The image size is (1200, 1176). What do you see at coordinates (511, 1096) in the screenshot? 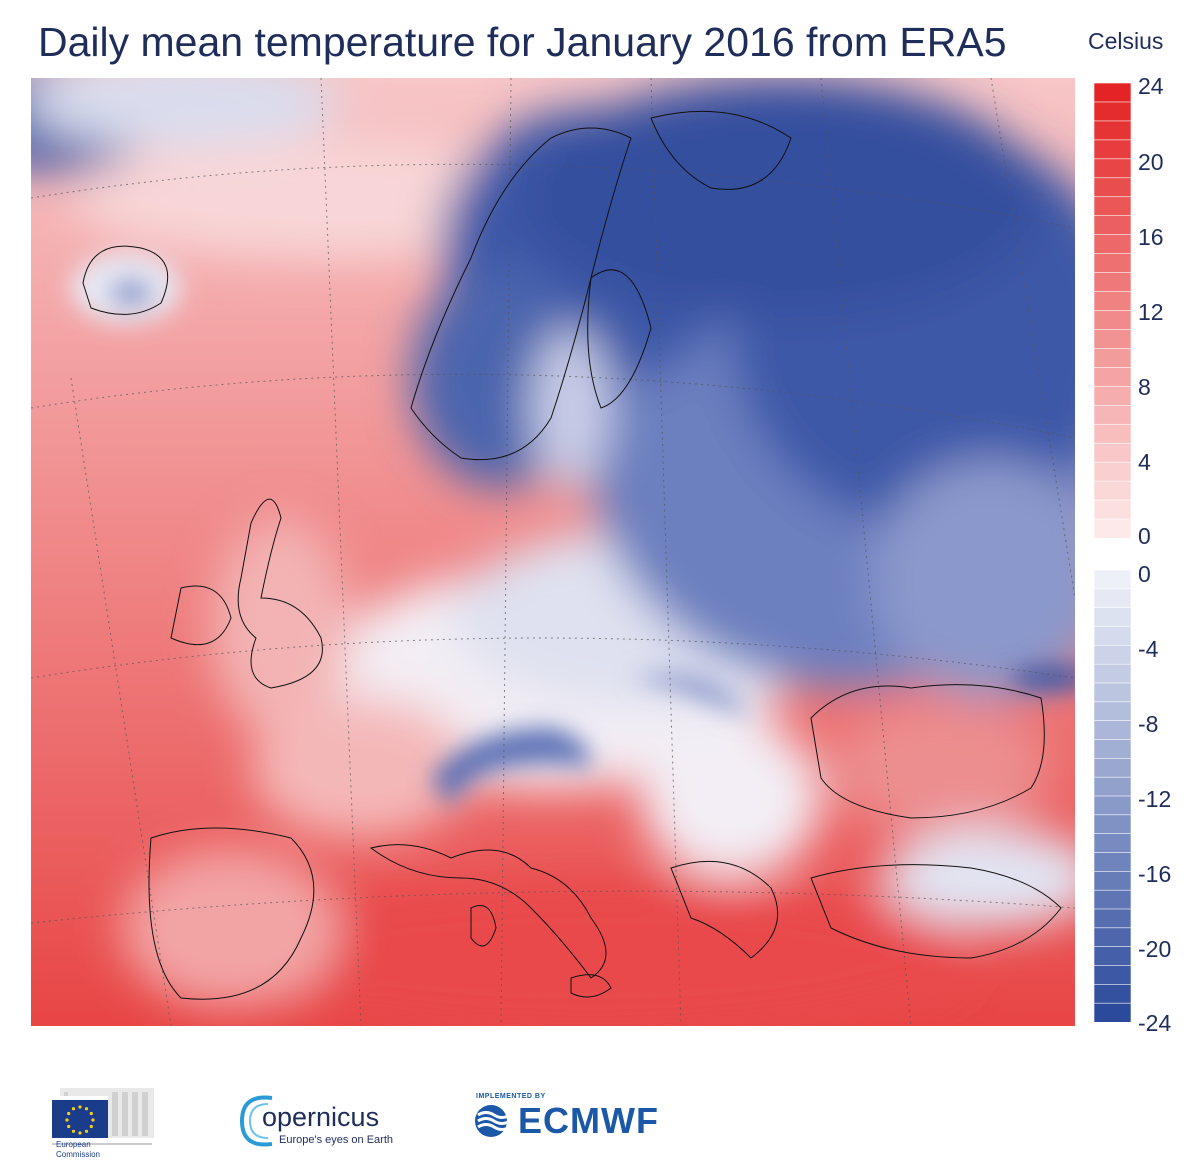
I see `ecmwf-implemented-by: IMPLEMENTED BY` at bounding box center [511, 1096].